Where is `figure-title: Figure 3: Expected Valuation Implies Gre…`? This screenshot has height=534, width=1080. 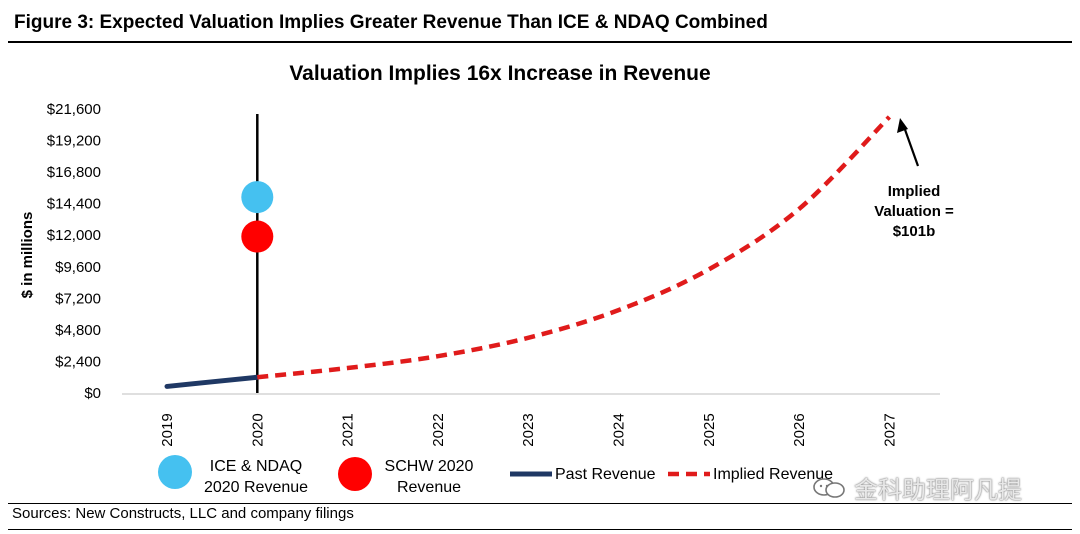
figure-title: Figure 3: Expected Valuation Implies Gre… is located at coordinates (391, 22).